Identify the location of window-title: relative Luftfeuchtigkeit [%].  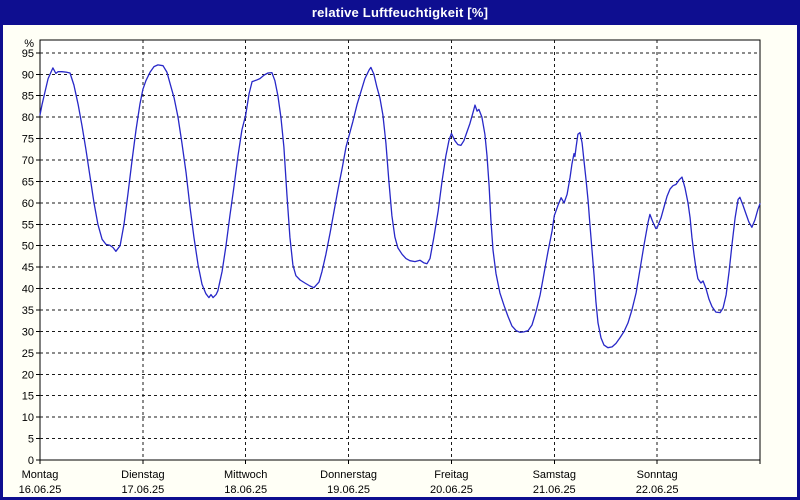
(400, 12).